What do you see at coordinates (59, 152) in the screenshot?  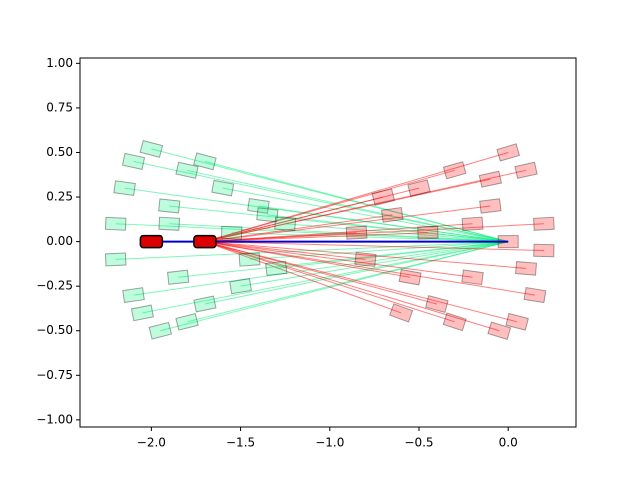 I see `y-tick-label: 0.50` at bounding box center [59, 152].